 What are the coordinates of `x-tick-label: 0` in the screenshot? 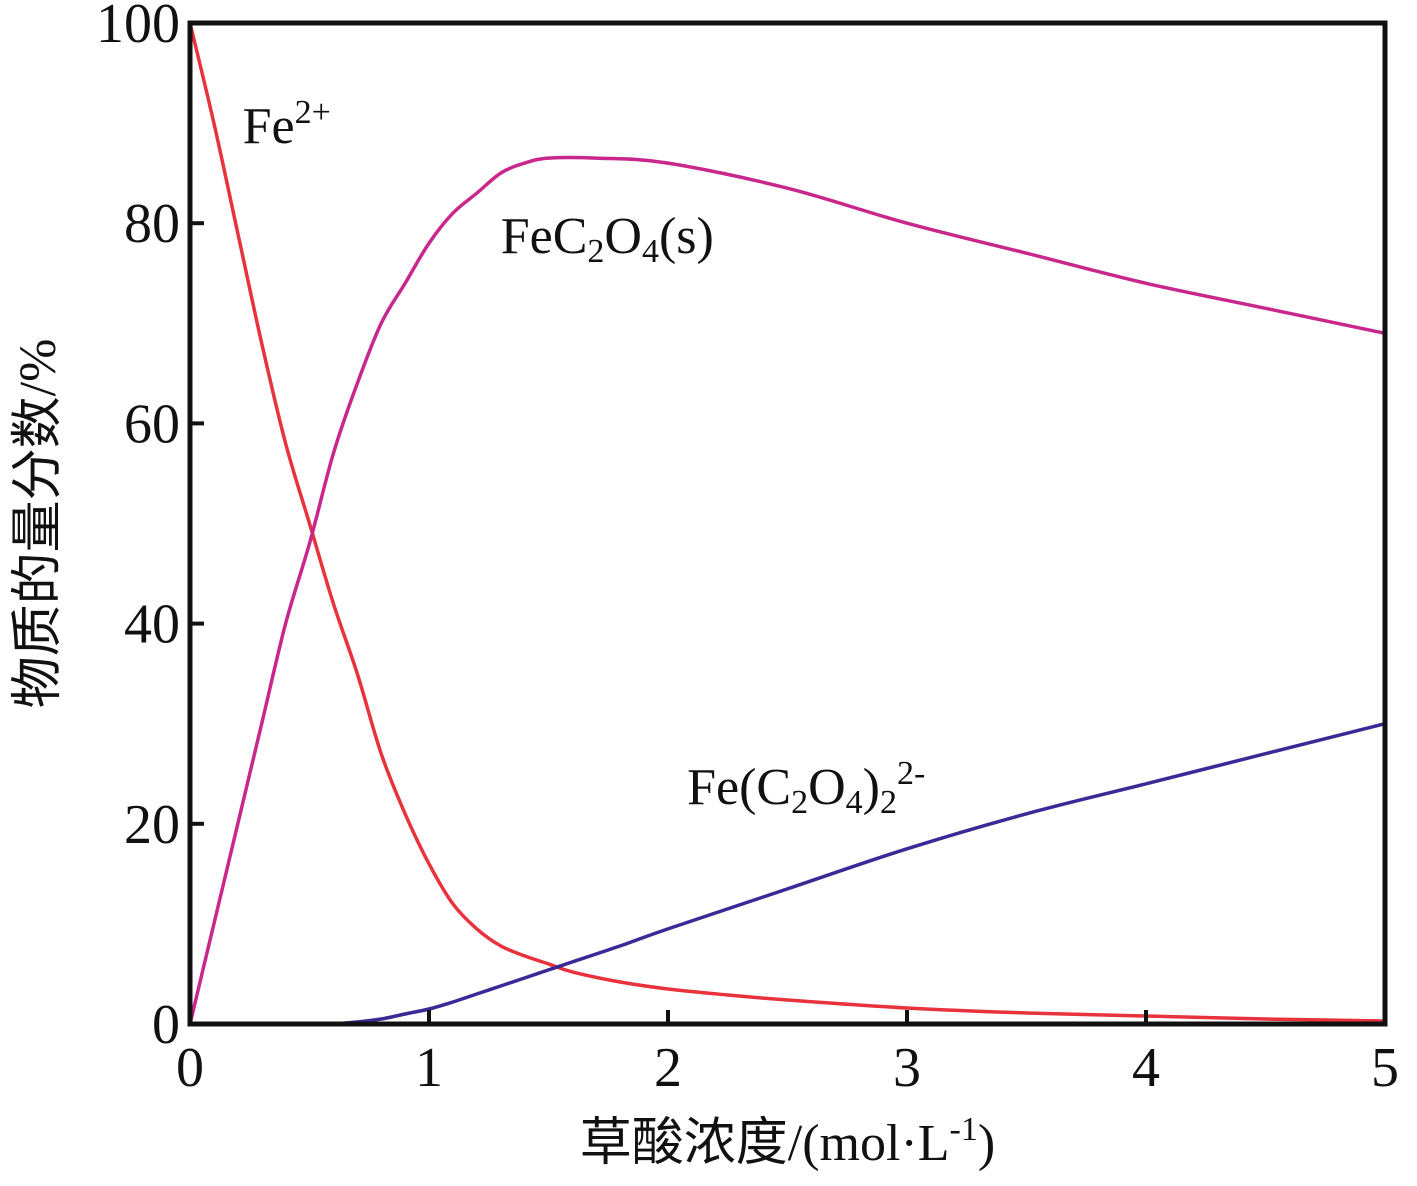 It's located at (190, 1068).